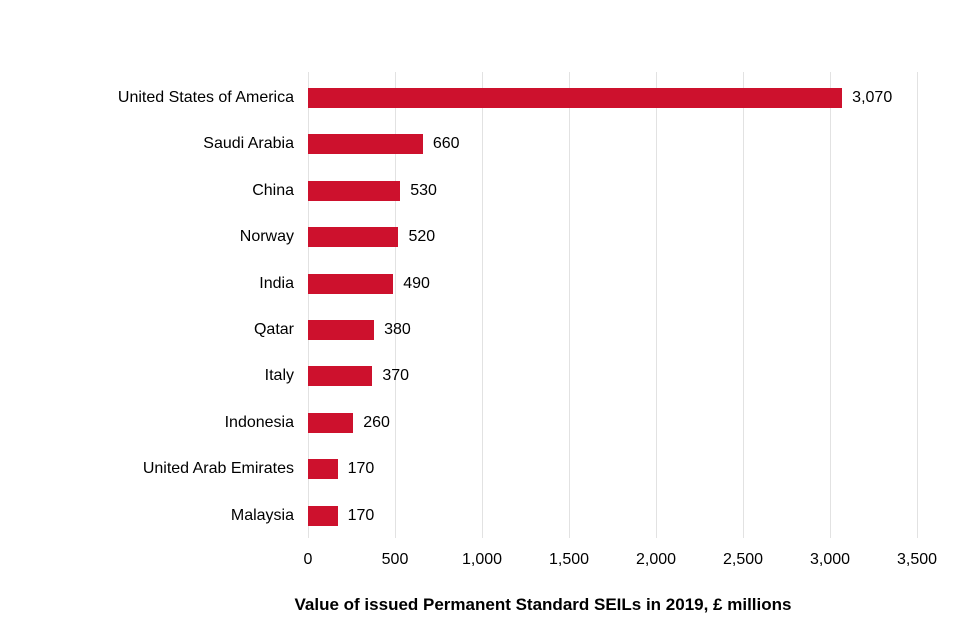 Image resolution: width=960 pixels, height=640 pixels. Describe the element at coordinates (575, 98) in the screenshot. I see `bar-united-states-of-america` at that location.